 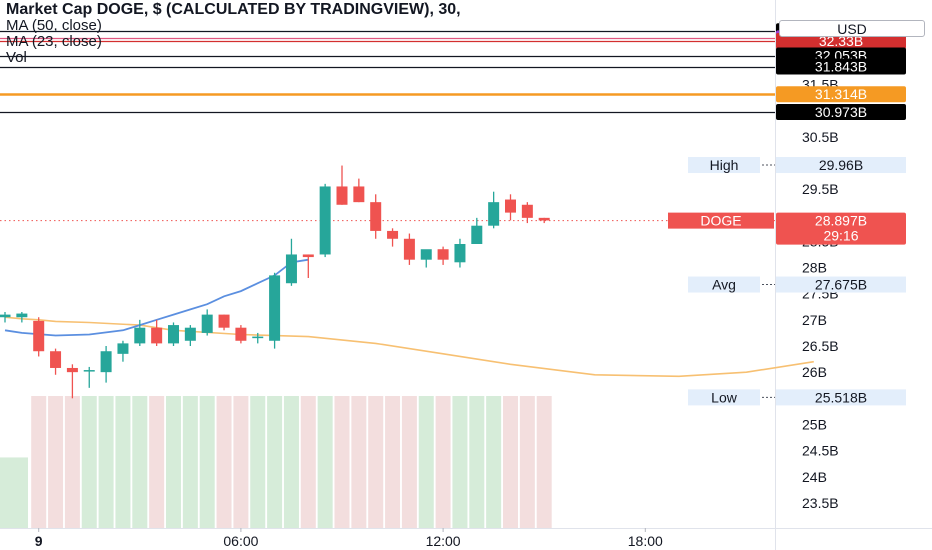 What do you see at coordinates (721, 220) in the screenshot?
I see `symbol-tag` at bounding box center [721, 220].